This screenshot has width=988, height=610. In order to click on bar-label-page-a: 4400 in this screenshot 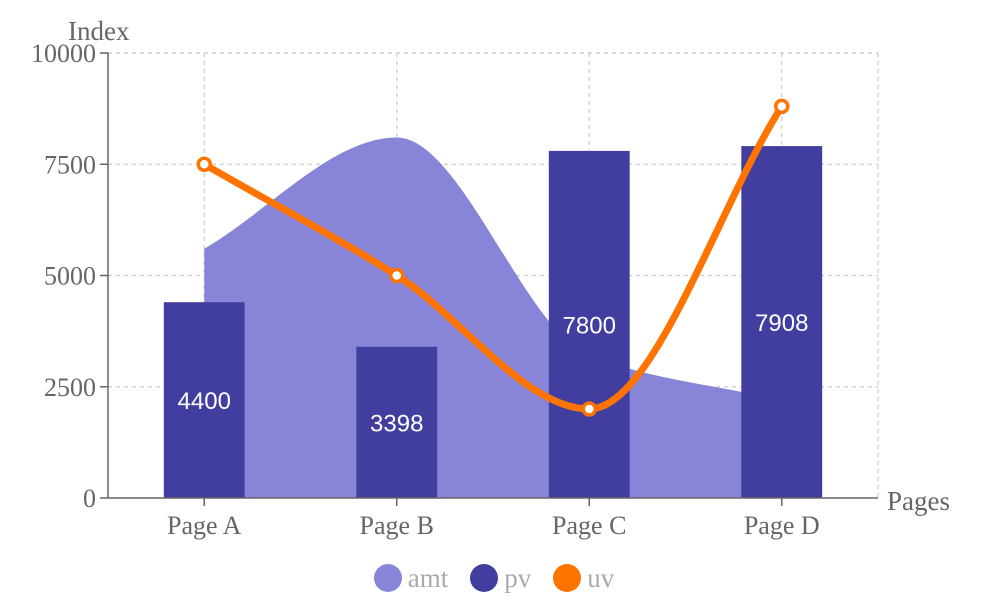, I will do `click(204, 401)`.